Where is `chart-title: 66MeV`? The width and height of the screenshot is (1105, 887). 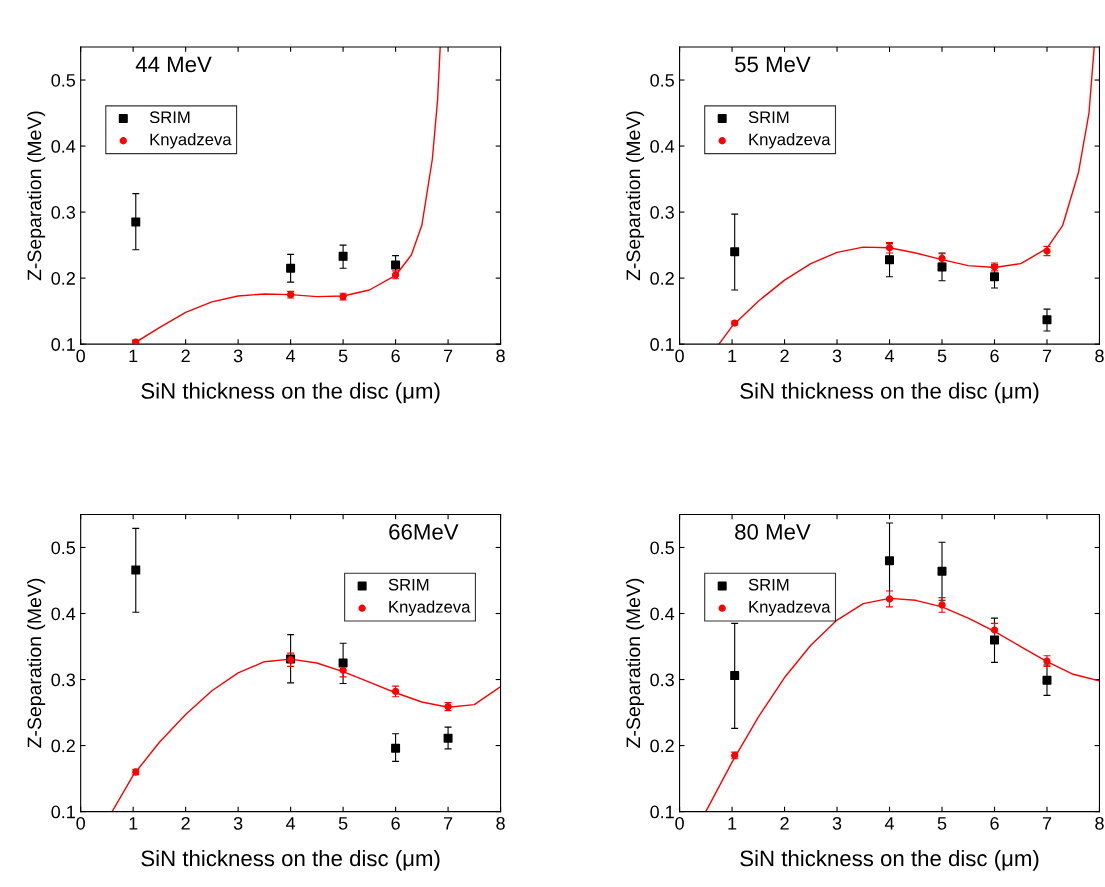
chart-title: 66MeV is located at coordinates (424, 531).